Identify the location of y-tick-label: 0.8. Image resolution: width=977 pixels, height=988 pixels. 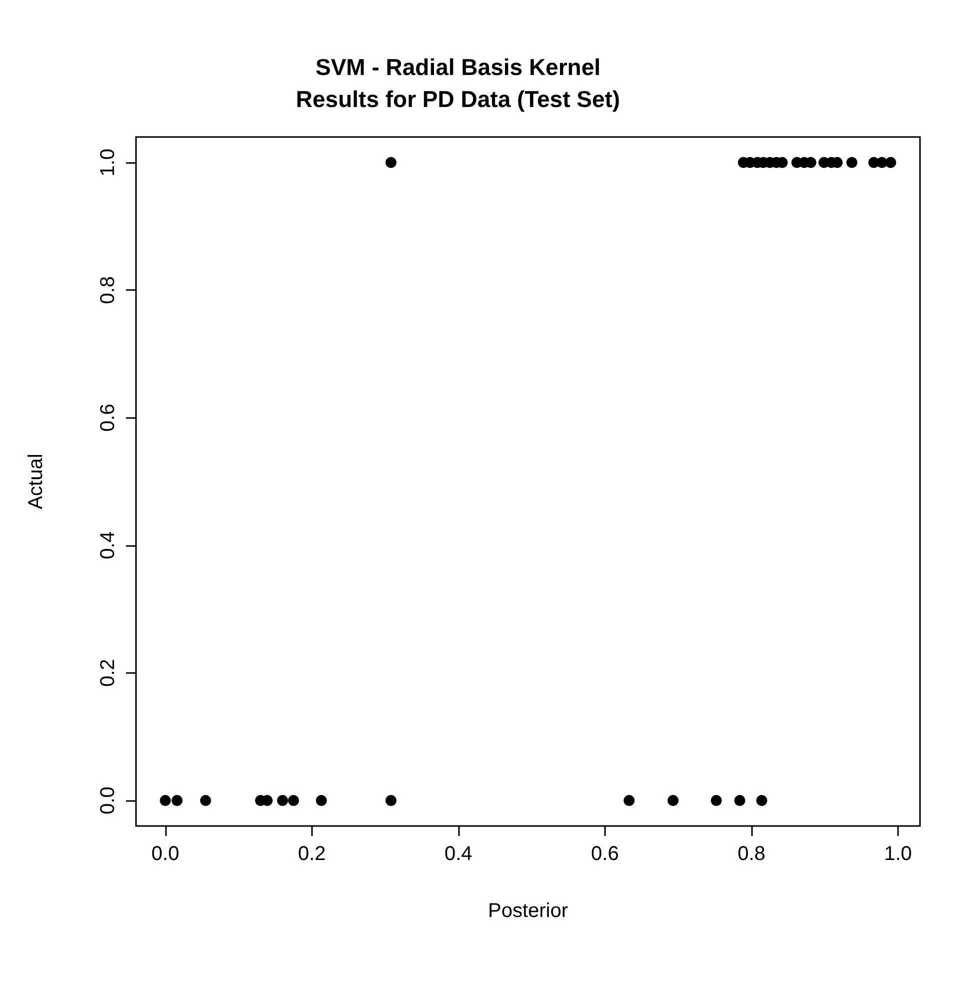
(108, 290).